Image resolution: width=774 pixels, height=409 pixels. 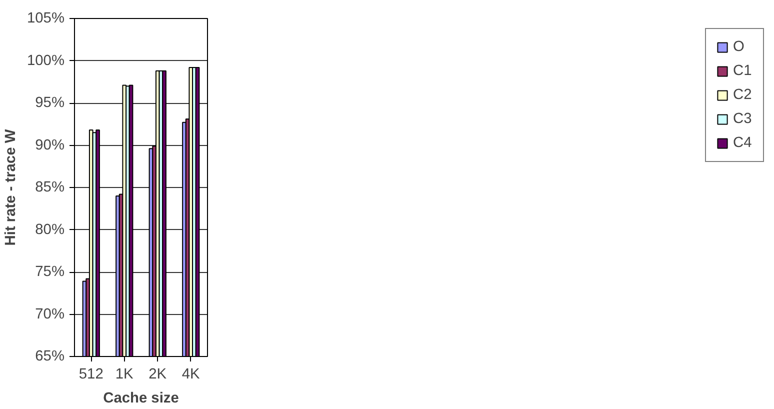 What do you see at coordinates (50, 145) in the screenshot?
I see `y-tick-label: 90%` at bounding box center [50, 145].